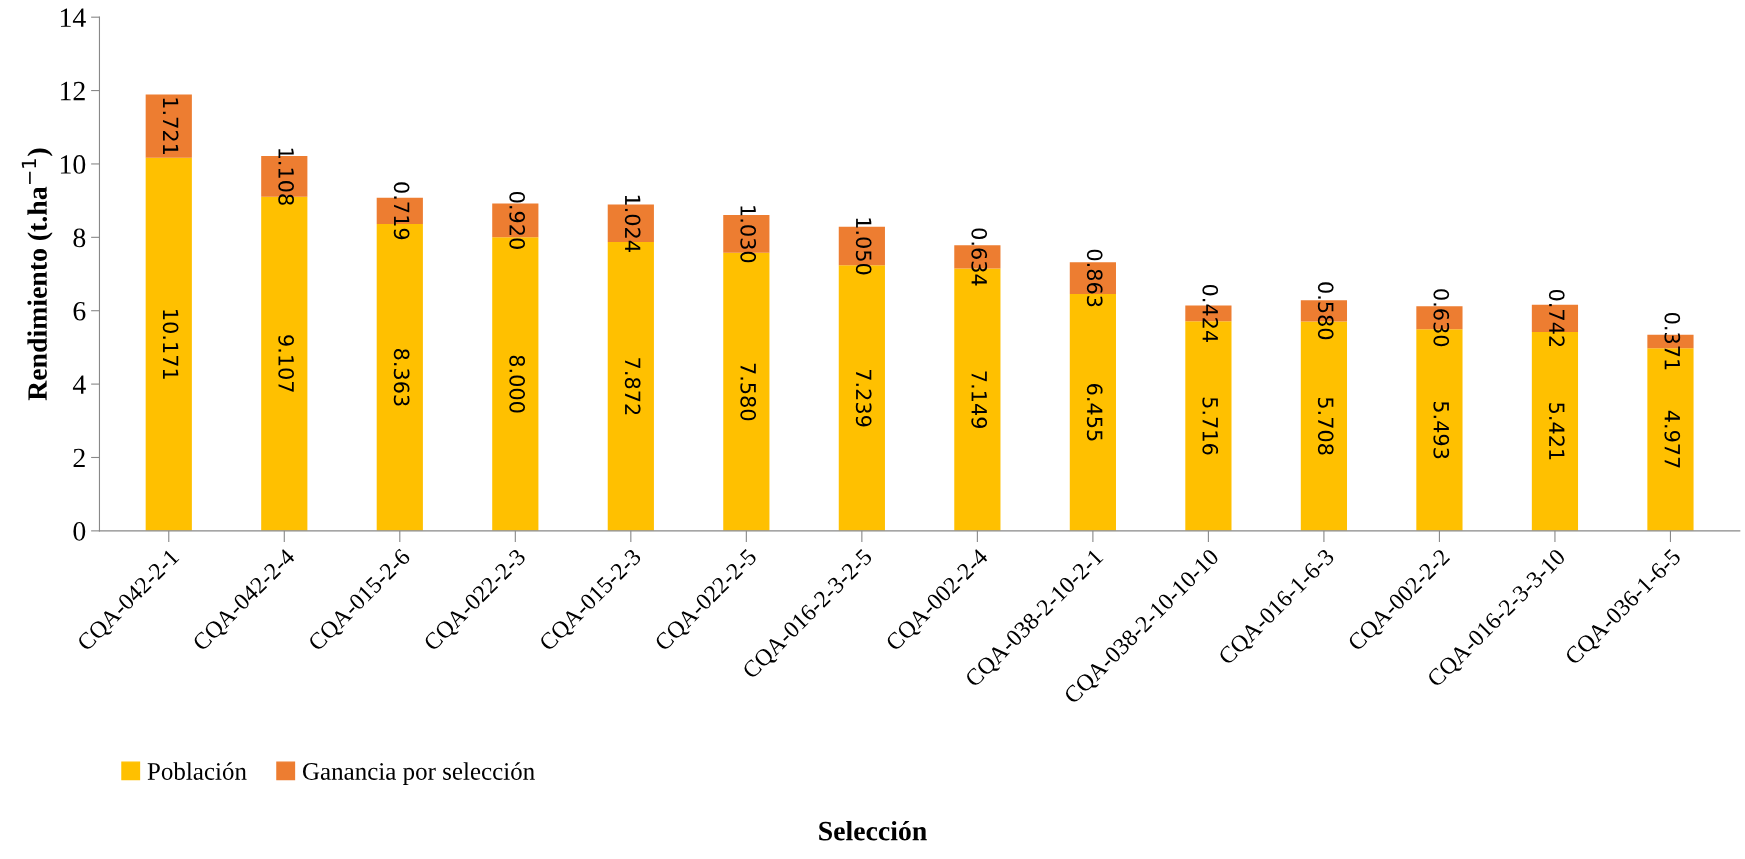 Image resolution: width=1745 pixels, height=859 pixels. Describe the element at coordinates (73, 17) in the screenshot. I see `y-tick-label: 14` at that location.